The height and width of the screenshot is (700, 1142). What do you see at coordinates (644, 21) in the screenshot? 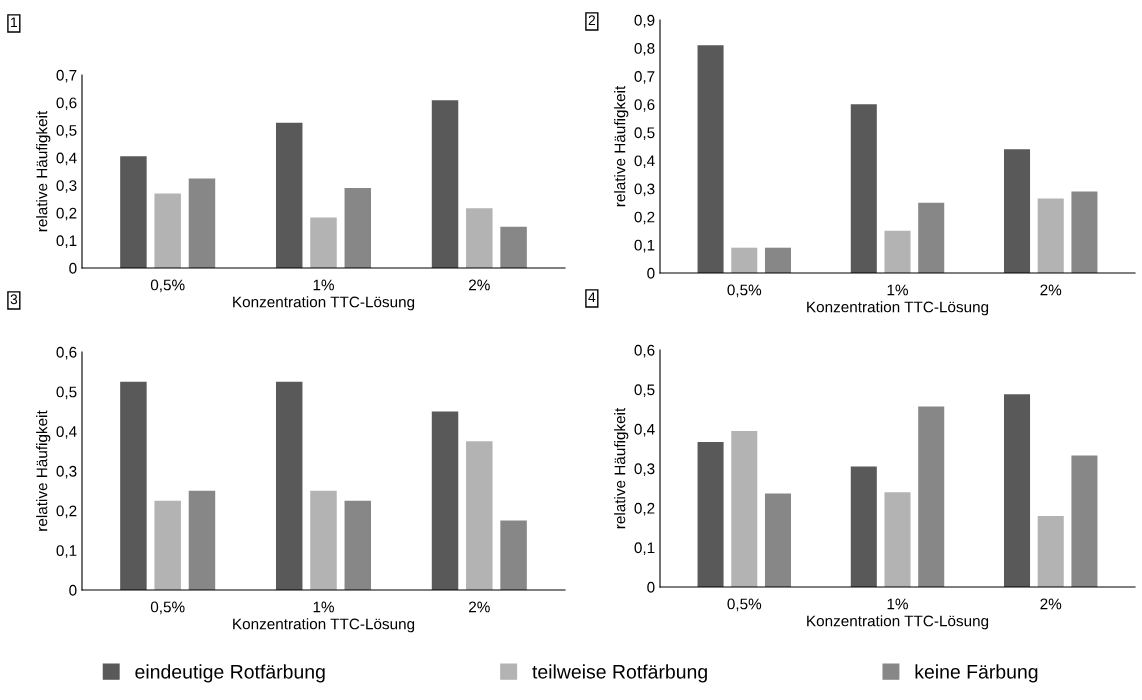
I see `y-tick-label: 0,9` at bounding box center [644, 21].